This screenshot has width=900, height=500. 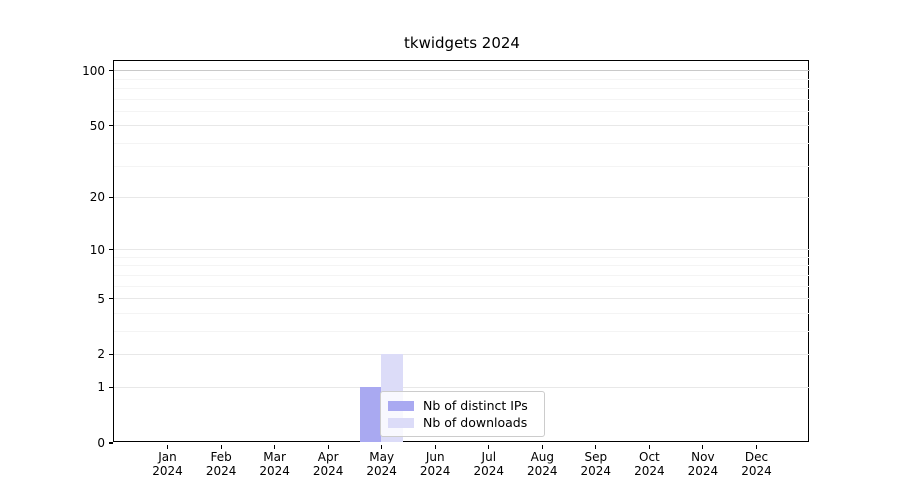 What do you see at coordinates (542, 457) in the screenshot?
I see `x-tick-month: Aug` at bounding box center [542, 457].